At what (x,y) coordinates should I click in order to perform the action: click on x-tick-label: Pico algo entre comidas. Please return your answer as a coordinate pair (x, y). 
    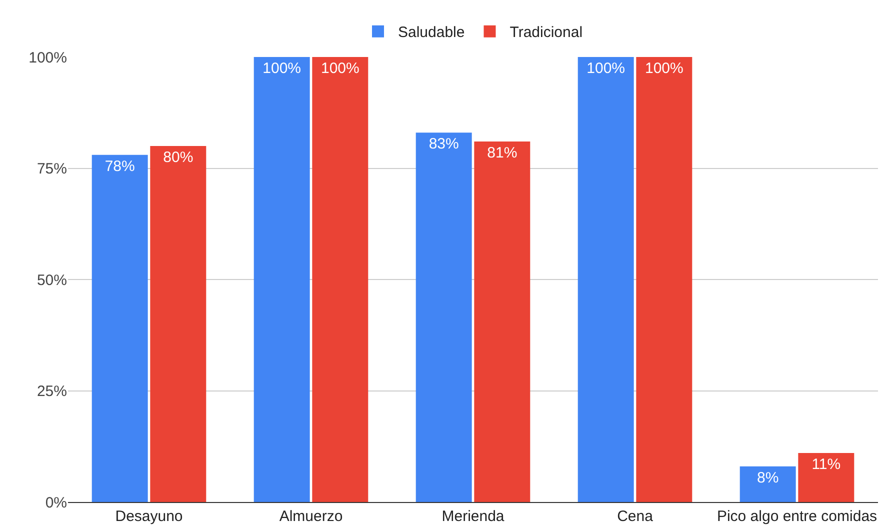
    Looking at the image, I should click on (797, 516).